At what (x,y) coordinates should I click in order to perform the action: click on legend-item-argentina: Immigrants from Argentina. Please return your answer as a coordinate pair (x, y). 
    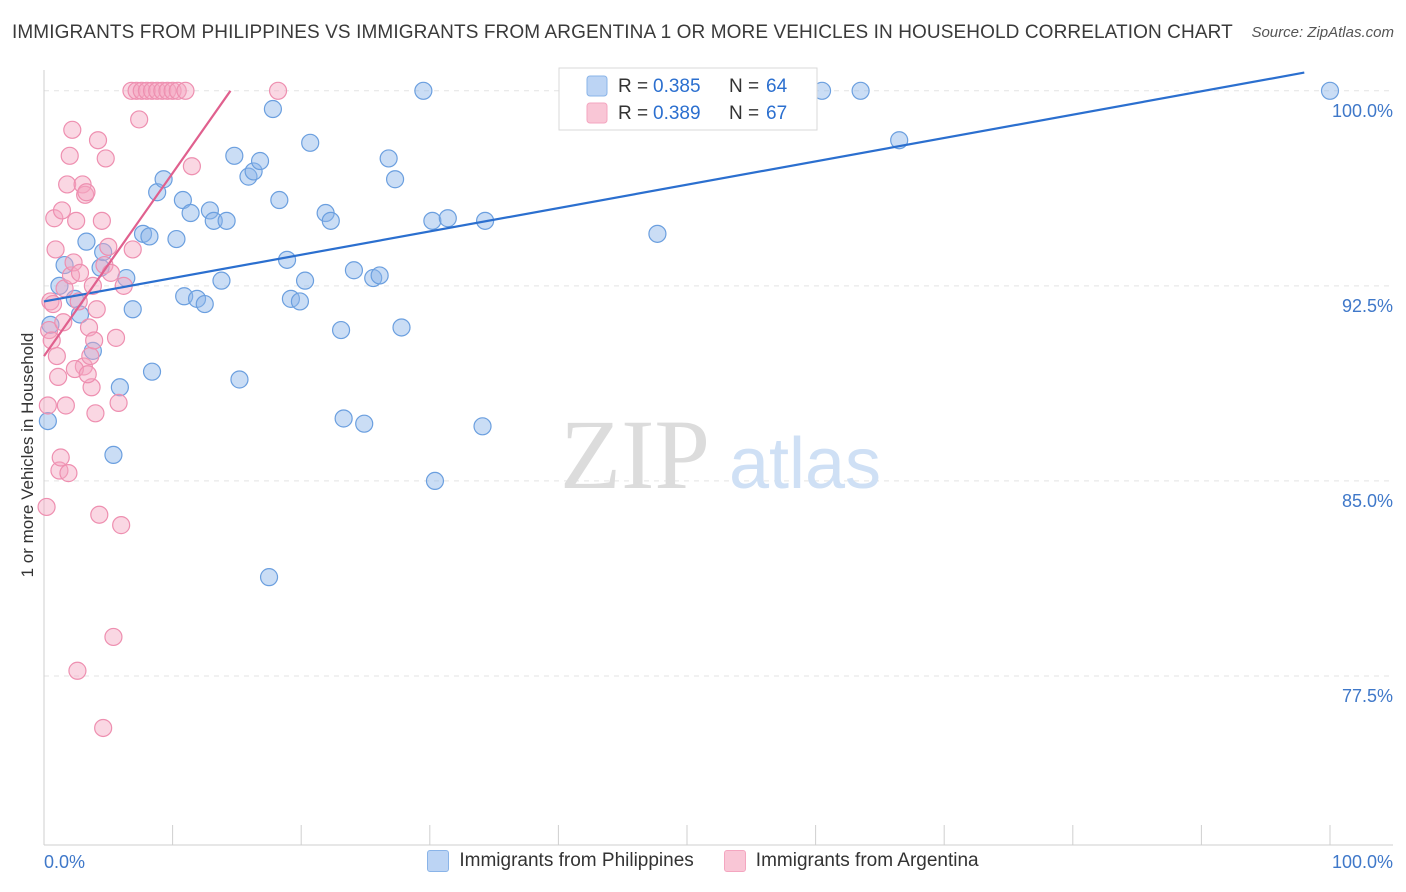
    Looking at the image, I should click on (851, 861).